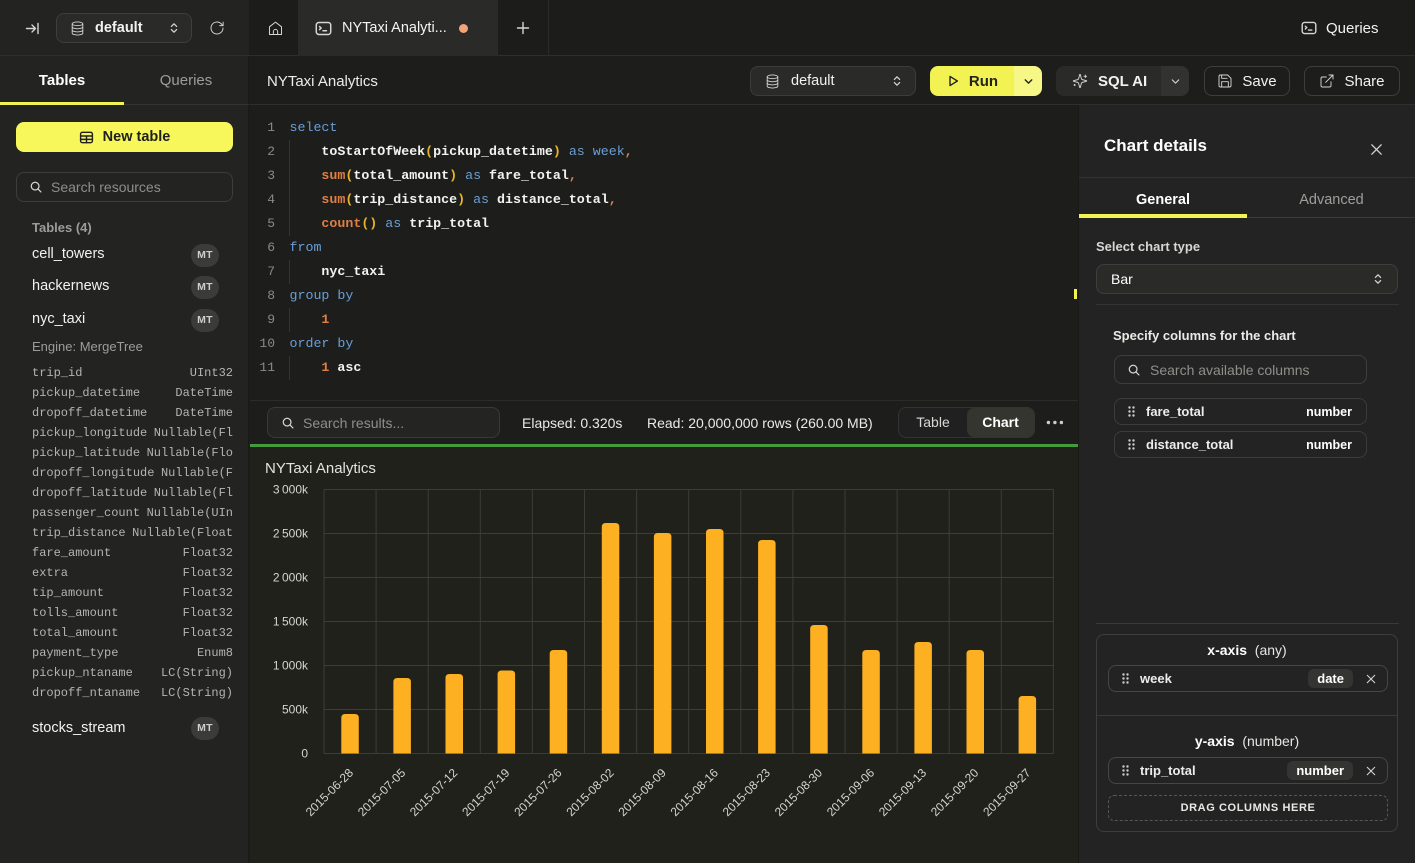 The height and width of the screenshot is (863, 1415). Describe the element at coordinates (695, 792) in the screenshot. I see `svg-text: 2015-08-16` at that location.